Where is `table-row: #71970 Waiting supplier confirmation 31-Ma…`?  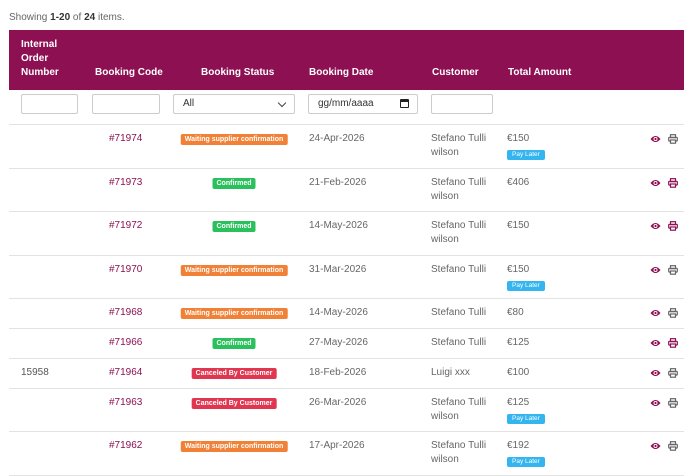 table-row: #71970 Waiting supplier confirmation 31-Ma… is located at coordinates (346, 277).